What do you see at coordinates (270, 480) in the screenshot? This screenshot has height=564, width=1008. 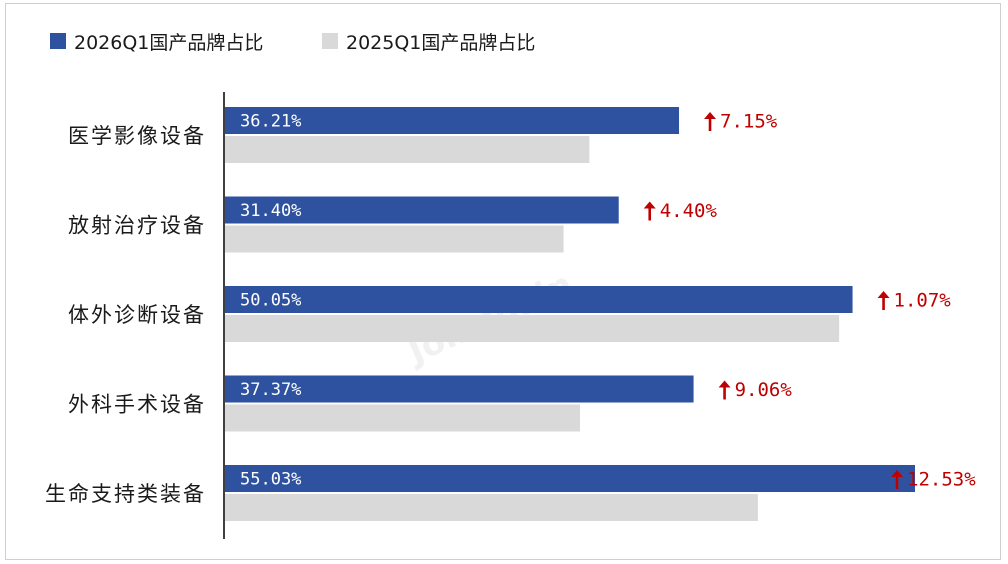 I see `data-label-2026q1: 55.03%` at bounding box center [270, 480].